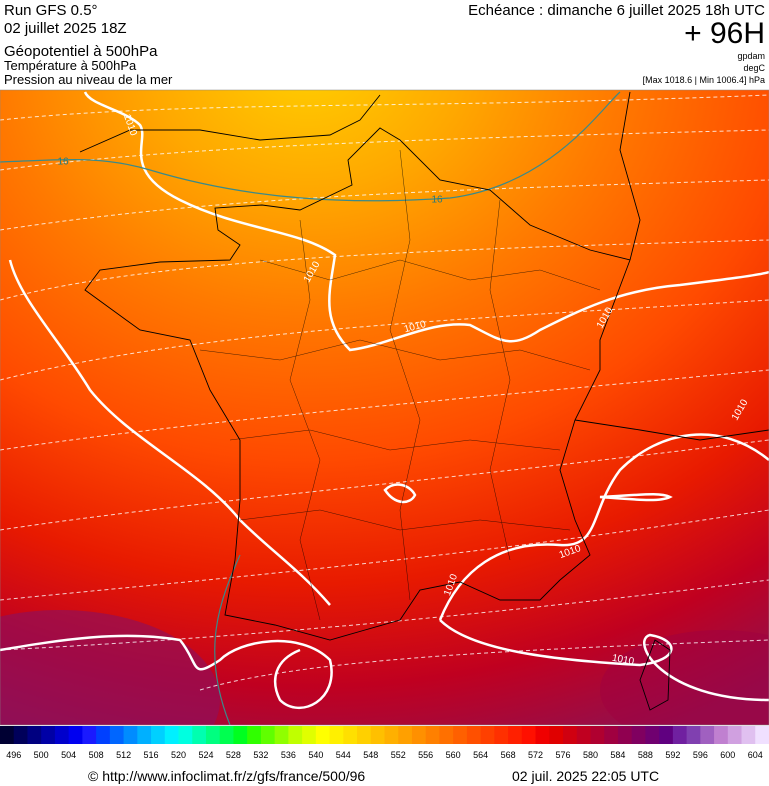 Image resolution: width=769 pixels, height=786 pixels. What do you see at coordinates (233, 755) in the screenshot?
I see `colorbar-label: 528` at bounding box center [233, 755].